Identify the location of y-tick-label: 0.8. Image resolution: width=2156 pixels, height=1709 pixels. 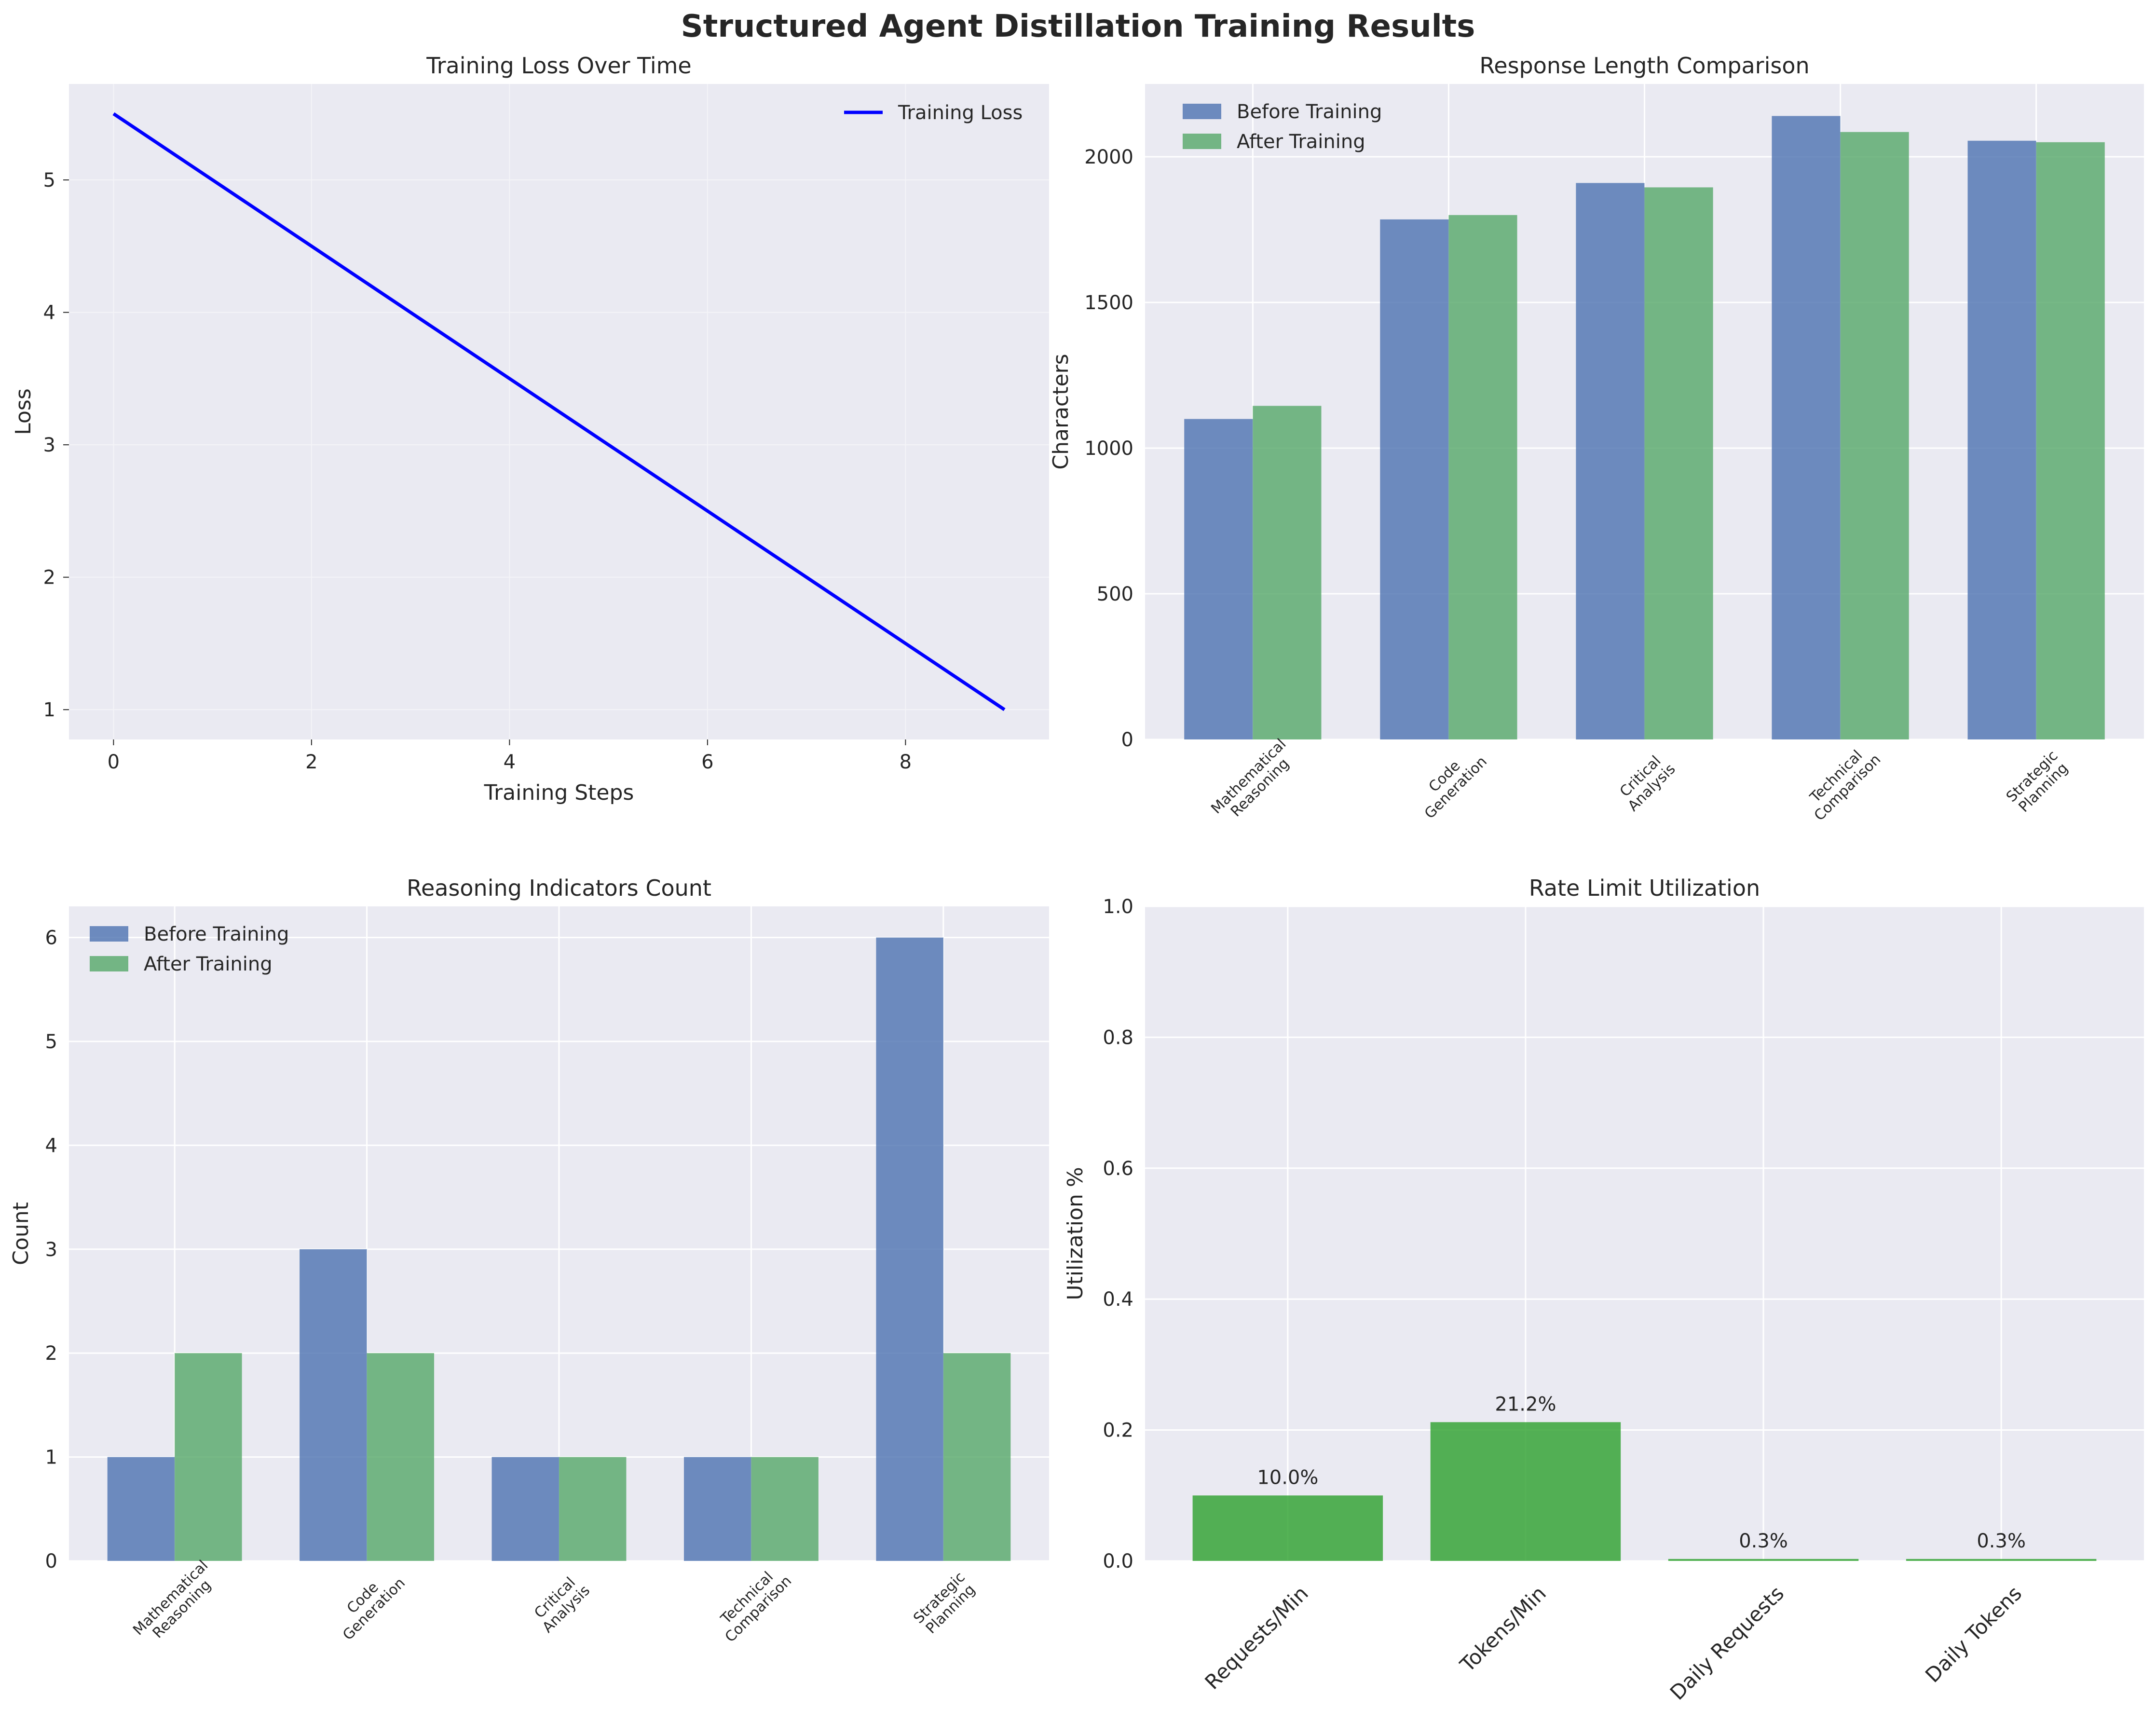
(1118, 1037).